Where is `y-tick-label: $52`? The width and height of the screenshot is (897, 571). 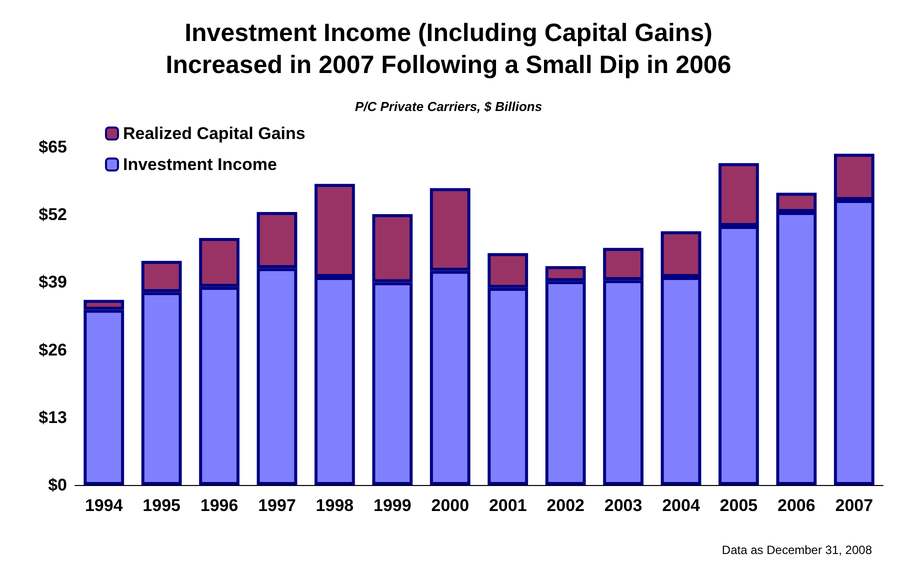 y-tick-label: $52 is located at coordinates (52, 214).